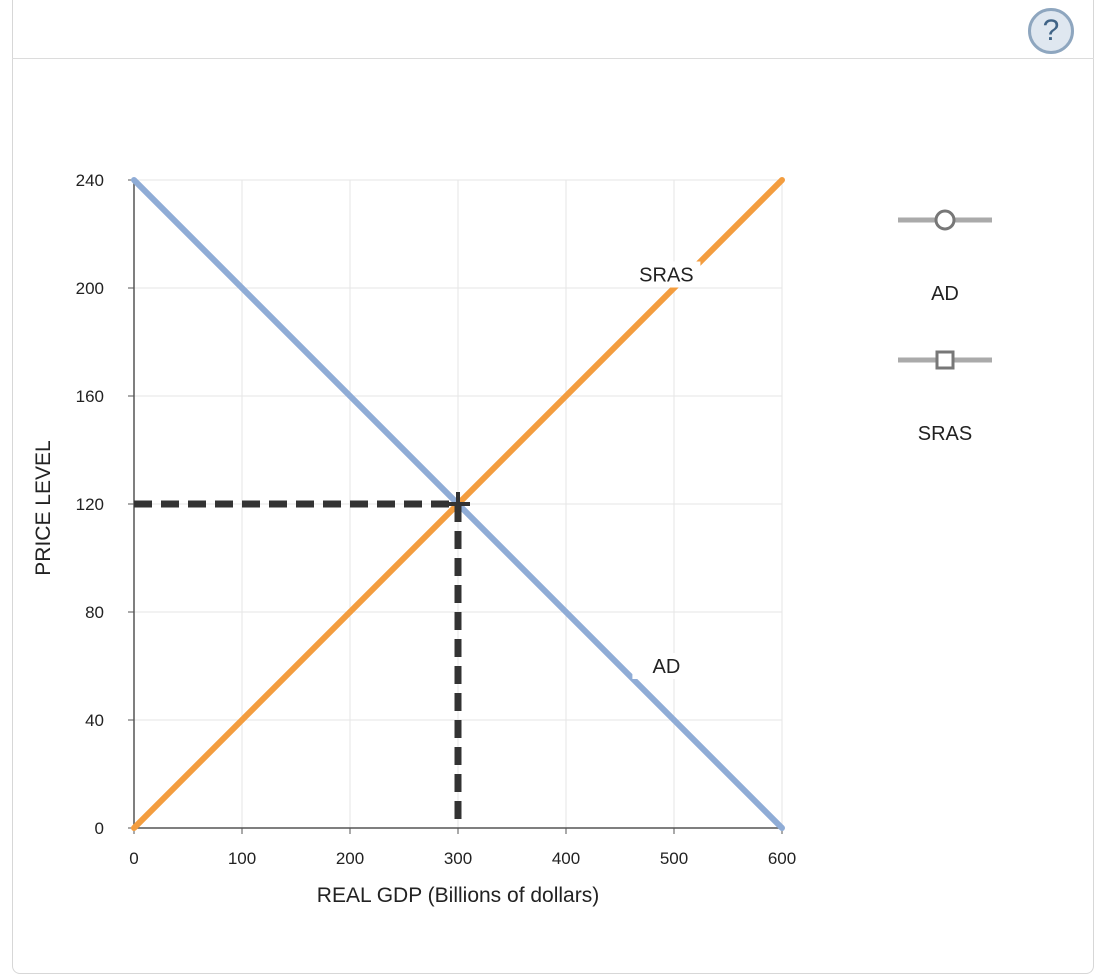  What do you see at coordinates (458, 895) in the screenshot?
I see `x-axis-title: REAL GDP (Billions of dollars)` at bounding box center [458, 895].